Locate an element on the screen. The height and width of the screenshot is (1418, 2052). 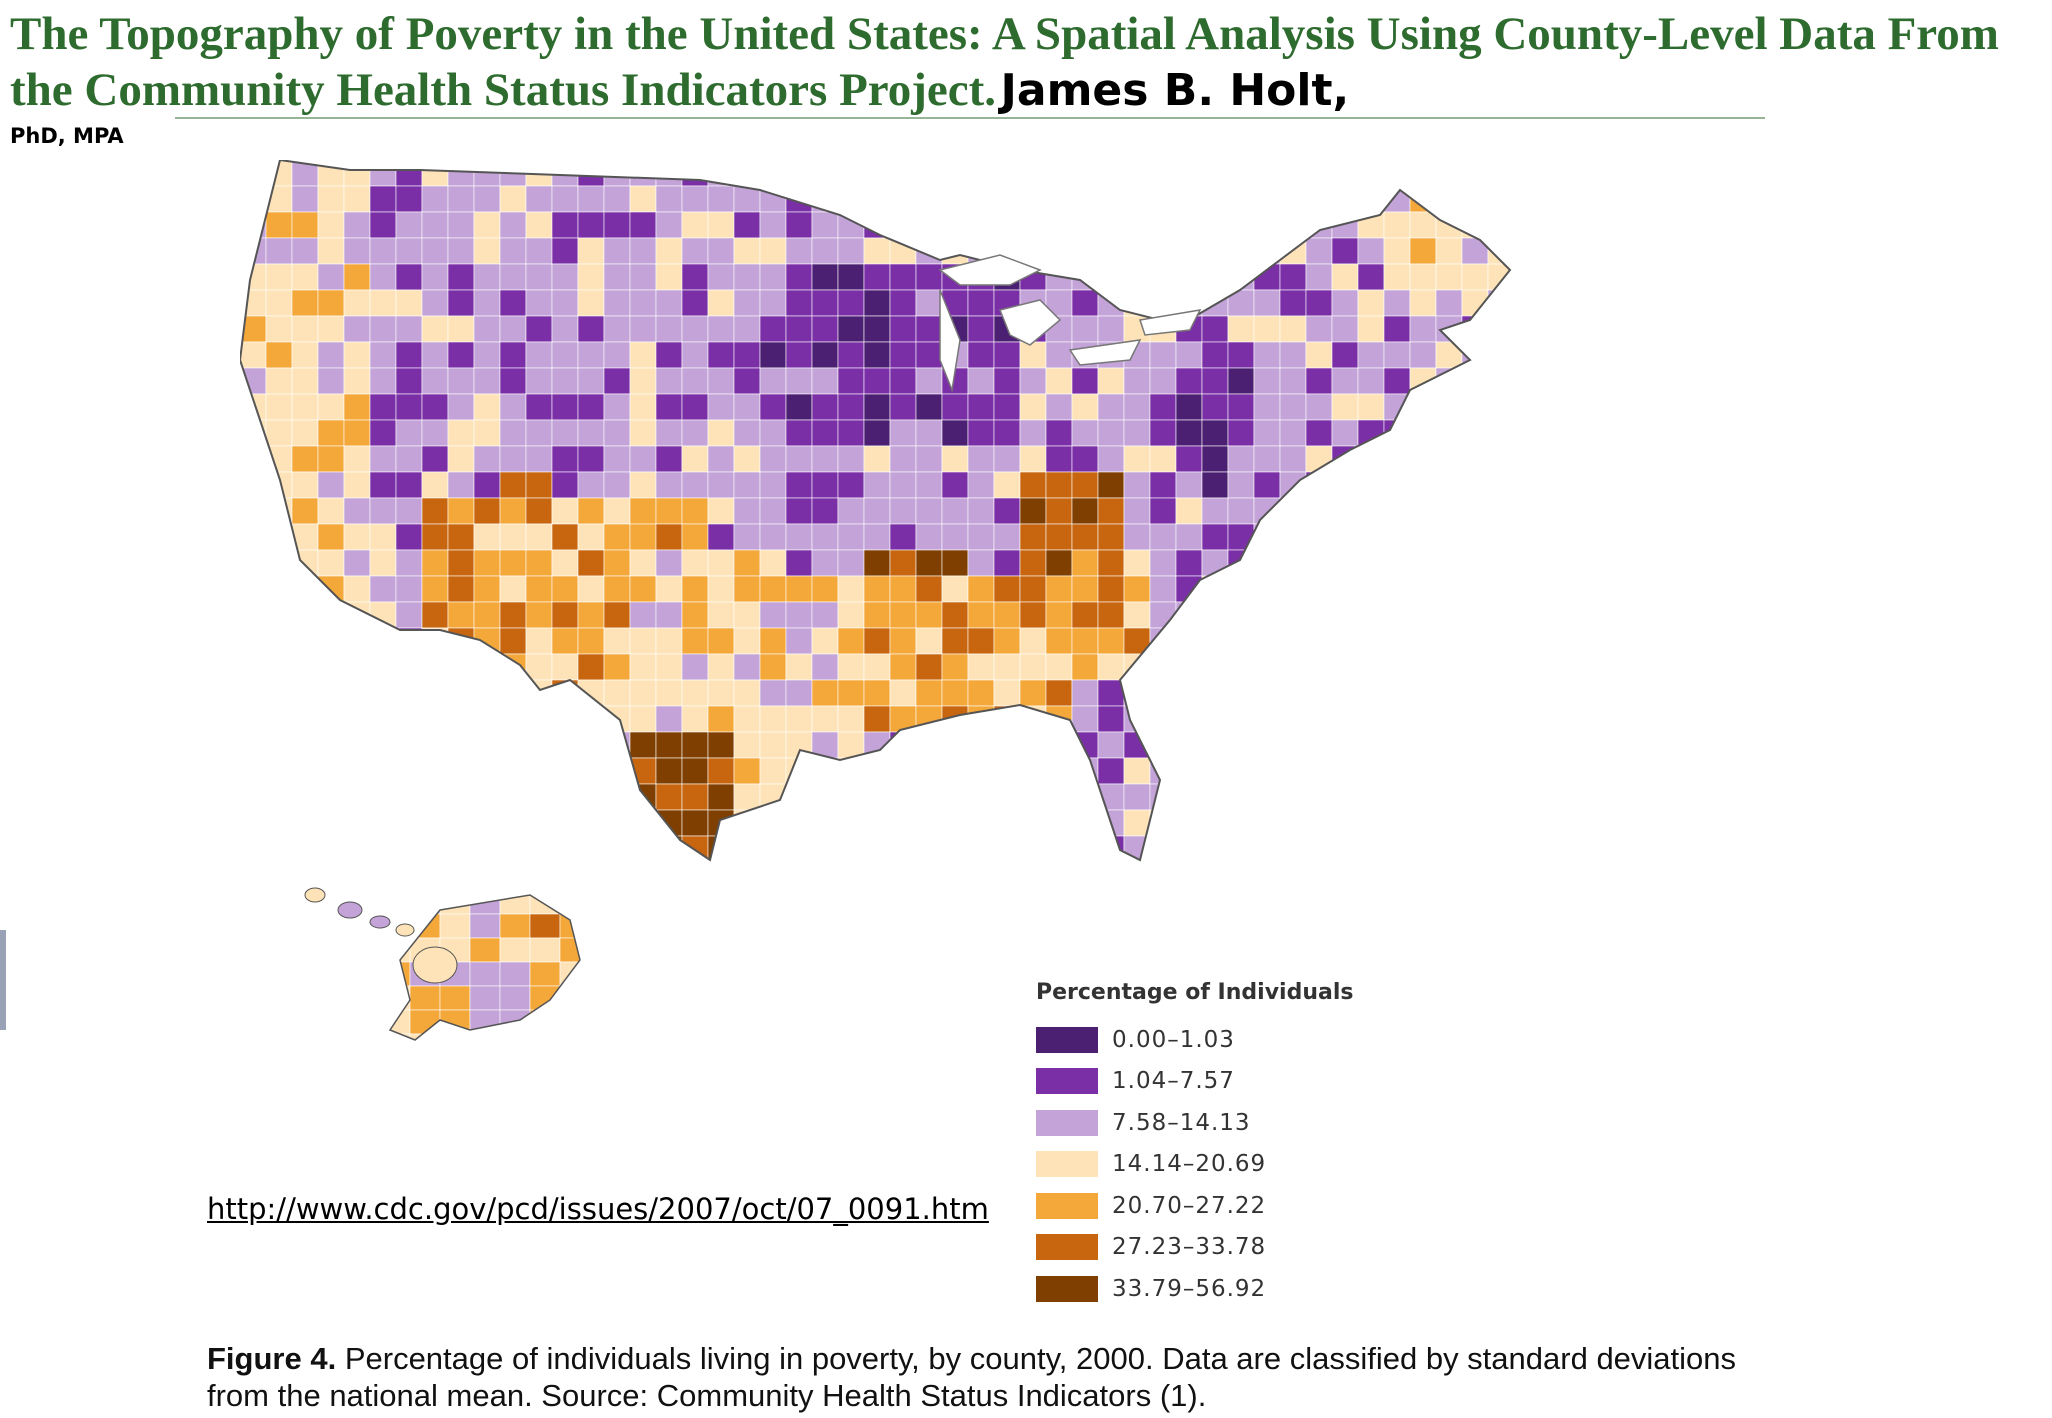
title-underline is located at coordinates (970, 118).